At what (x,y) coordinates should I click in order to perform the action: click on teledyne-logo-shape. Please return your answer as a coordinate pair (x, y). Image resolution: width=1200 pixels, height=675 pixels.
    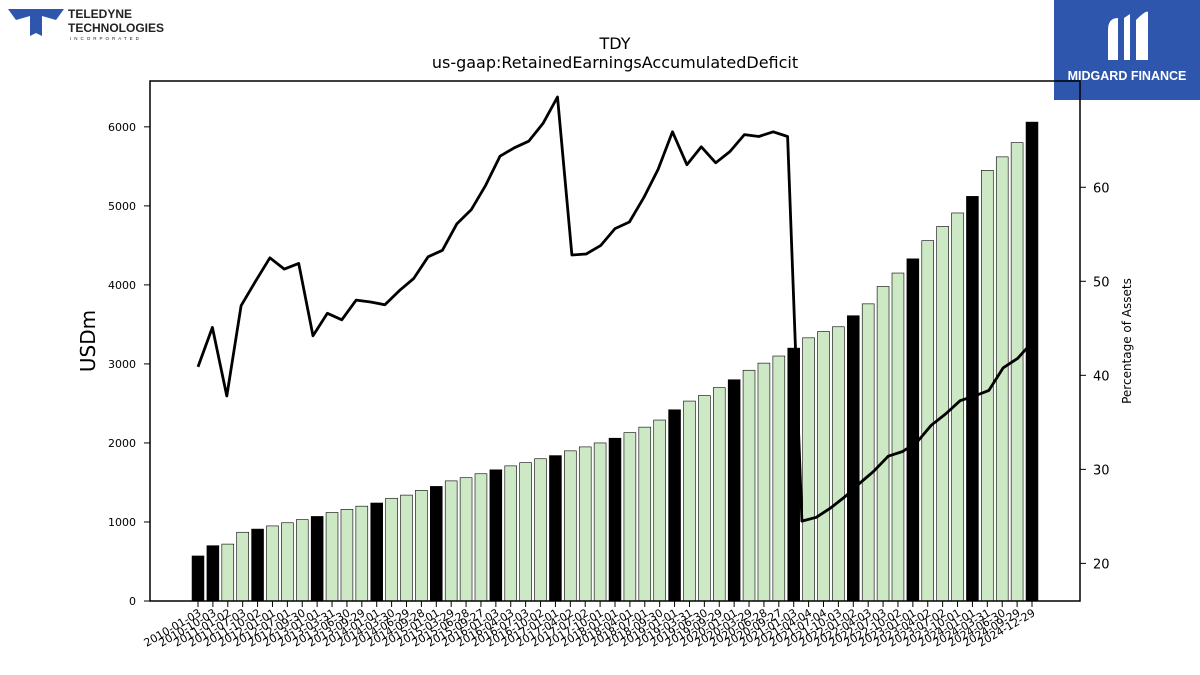
    Looking at the image, I should click on (36, 22).